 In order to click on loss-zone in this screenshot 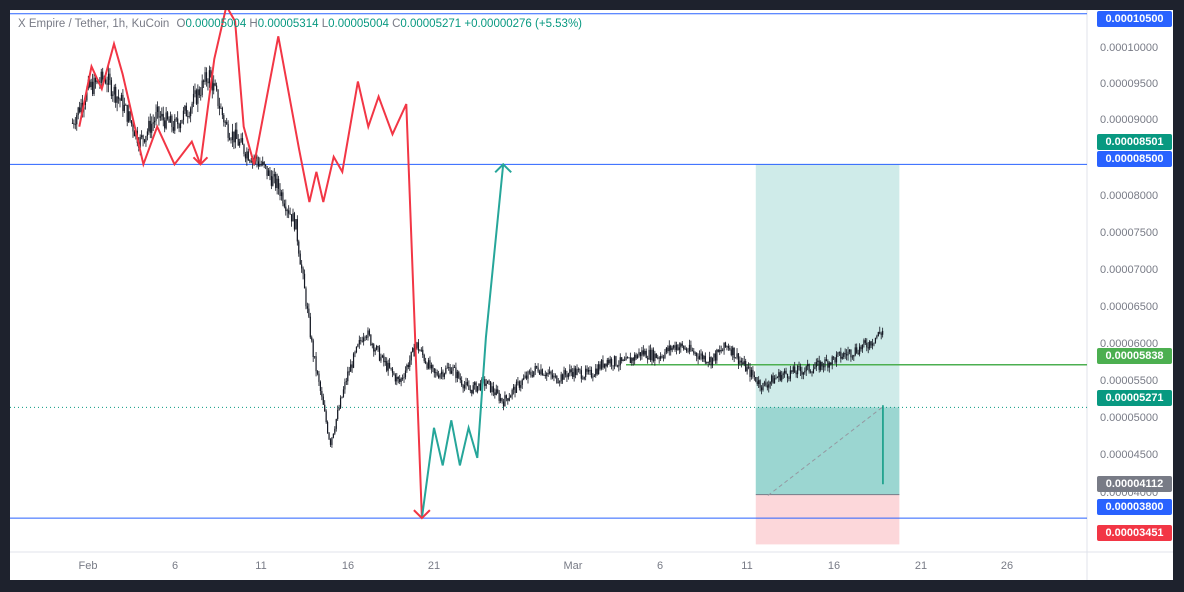, I will do `click(827, 519)`.